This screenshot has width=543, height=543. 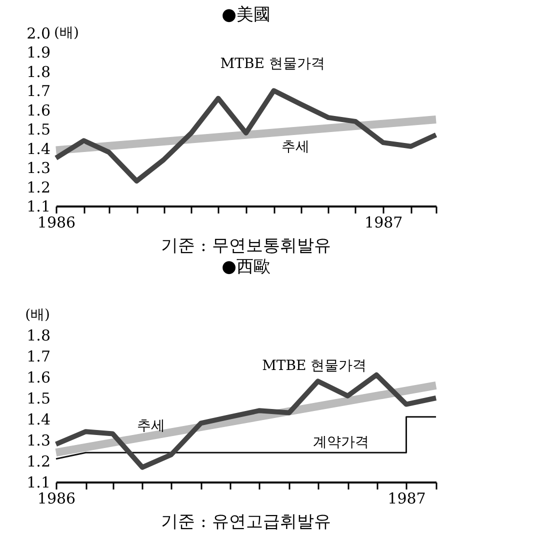 What do you see at coordinates (38, 53) in the screenshot?
I see `y-tick-label: 1.9` at bounding box center [38, 53].